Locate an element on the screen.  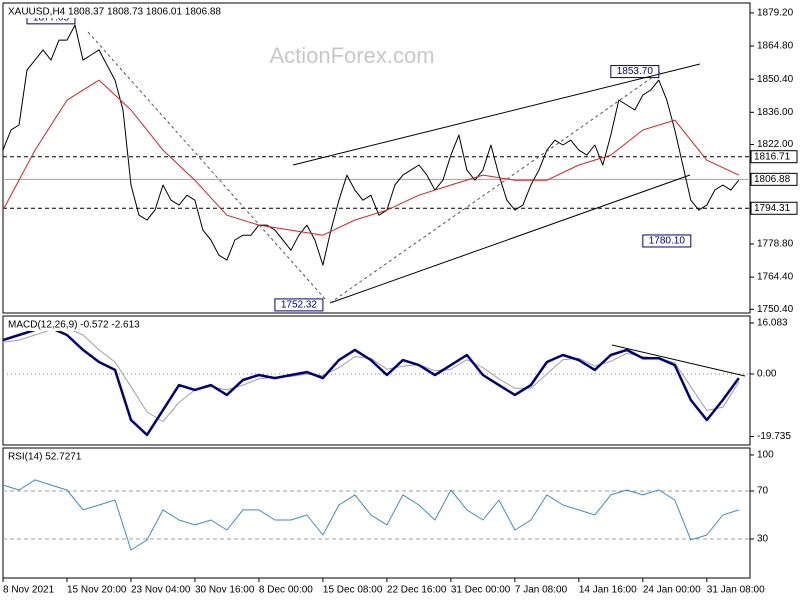
level-label: 1806.88 is located at coordinates (772, 179).